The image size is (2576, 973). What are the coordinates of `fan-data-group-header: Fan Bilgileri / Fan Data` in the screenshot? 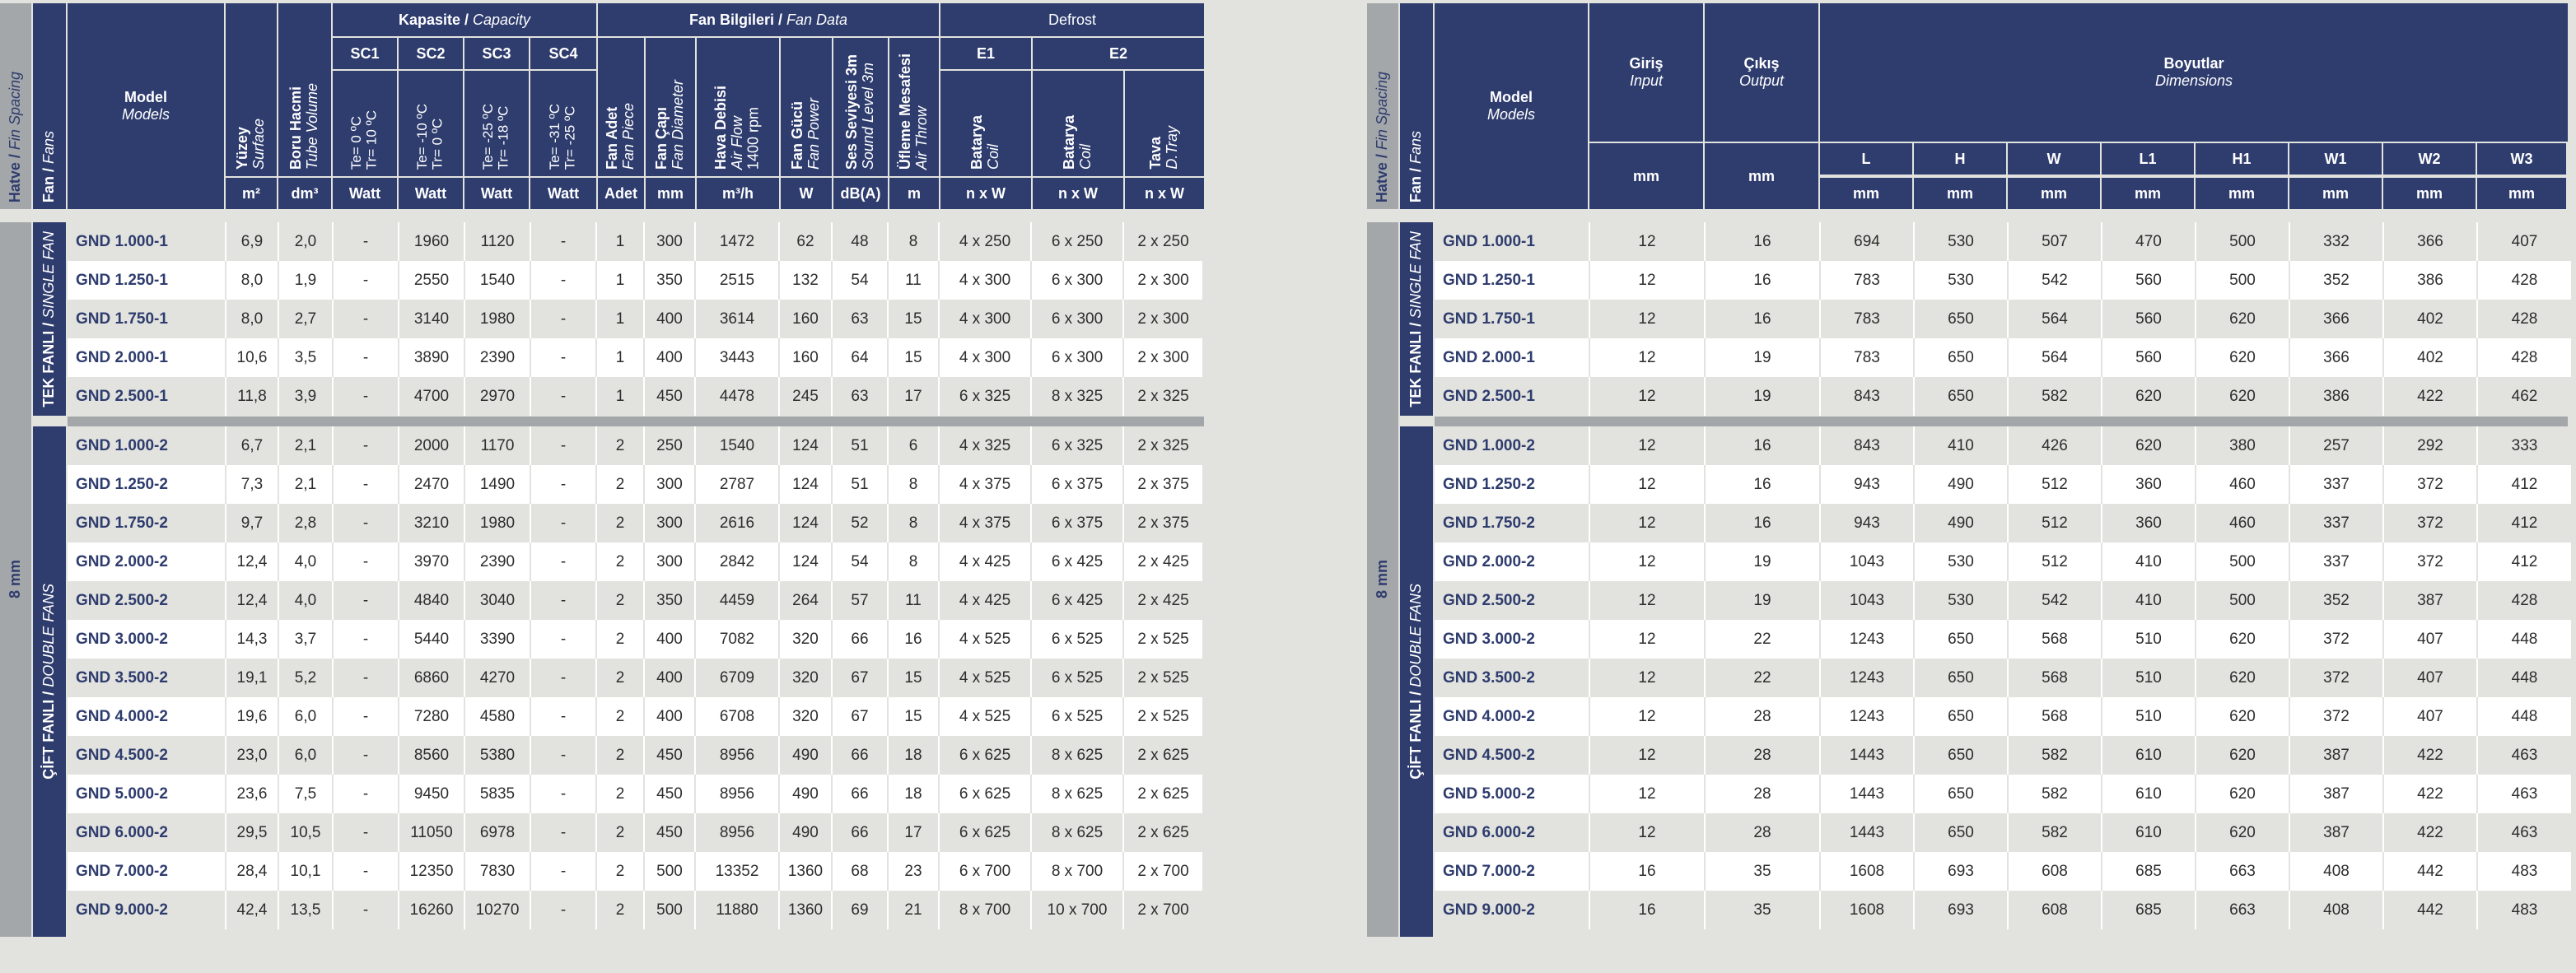 It's located at (768, 19).